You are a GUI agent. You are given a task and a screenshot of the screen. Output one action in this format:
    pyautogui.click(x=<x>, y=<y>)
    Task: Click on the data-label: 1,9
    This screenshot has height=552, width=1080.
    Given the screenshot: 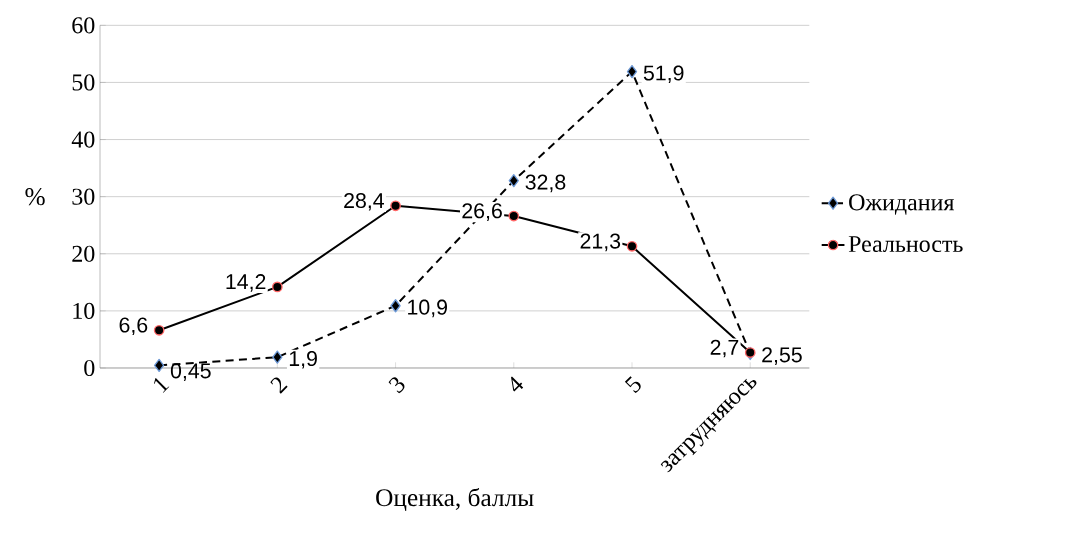 What is the action you would take?
    pyautogui.click(x=303, y=360)
    